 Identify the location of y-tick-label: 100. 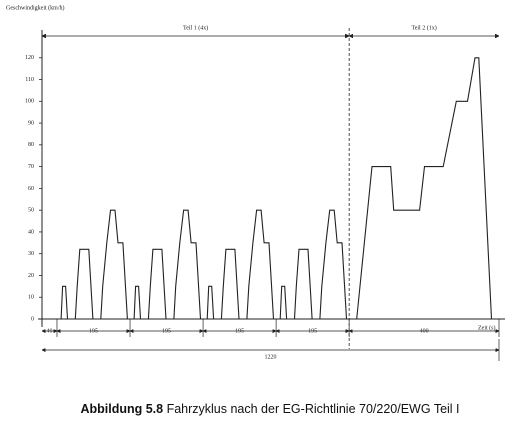
(29, 102).